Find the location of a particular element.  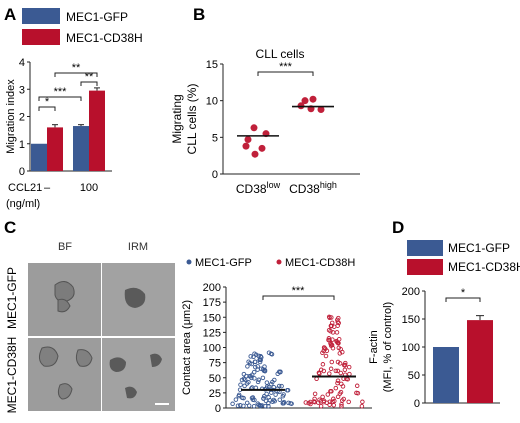

panel-c-label: C is located at coordinates (10, 227).